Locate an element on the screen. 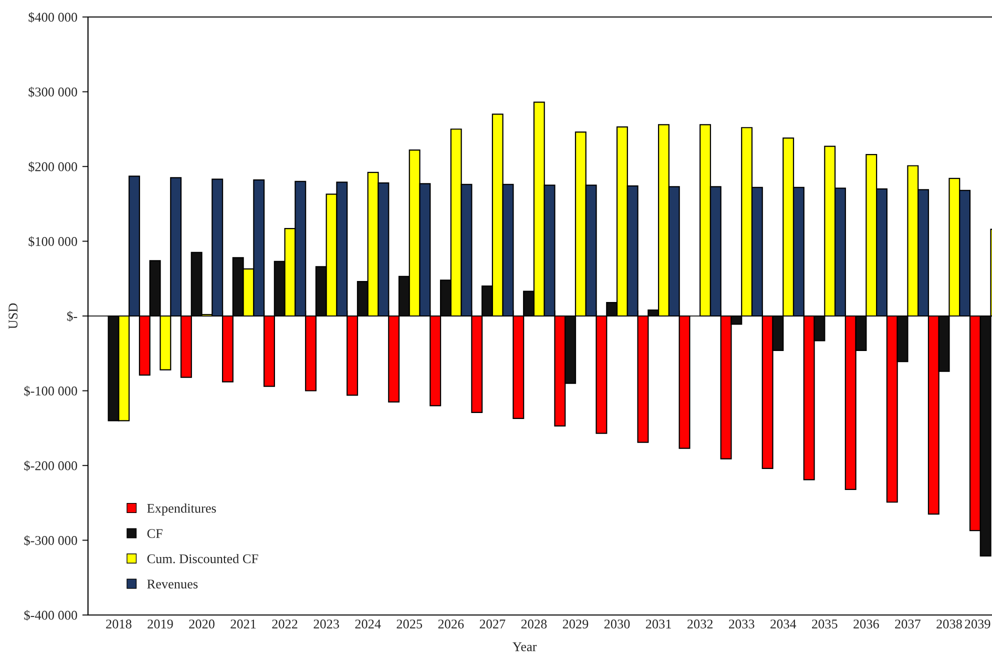  x-tick-label: 2018 is located at coordinates (119, 624).